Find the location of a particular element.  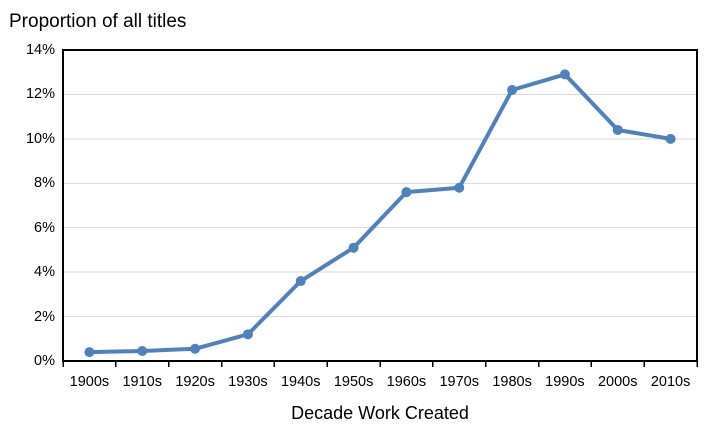

data-point-1920s is located at coordinates (195, 348).